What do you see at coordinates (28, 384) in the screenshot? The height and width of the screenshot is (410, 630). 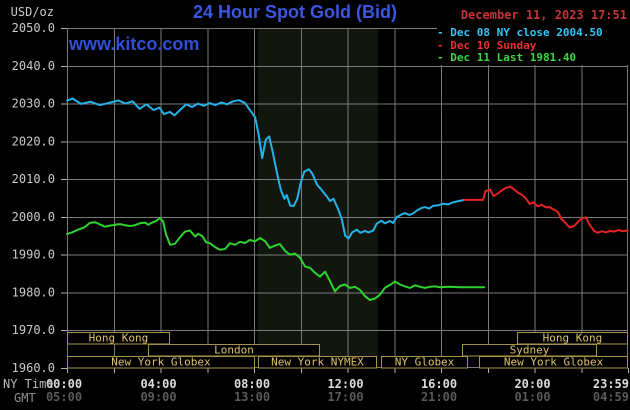 I see `ny-time-axis-label: NY Time` at bounding box center [28, 384].